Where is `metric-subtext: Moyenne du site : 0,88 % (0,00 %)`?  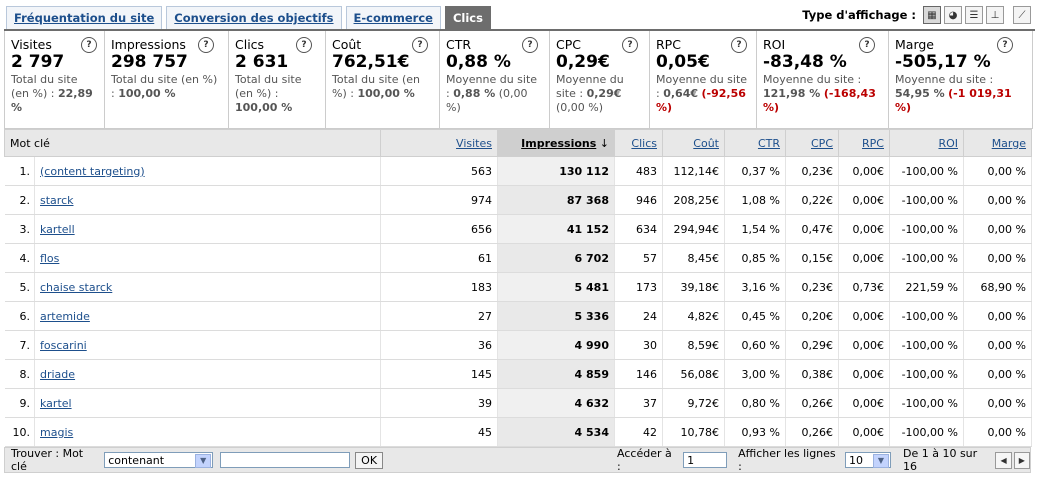
metric-subtext: Moyenne du site : 0,88 % (0,00 %) is located at coordinates (492, 93).